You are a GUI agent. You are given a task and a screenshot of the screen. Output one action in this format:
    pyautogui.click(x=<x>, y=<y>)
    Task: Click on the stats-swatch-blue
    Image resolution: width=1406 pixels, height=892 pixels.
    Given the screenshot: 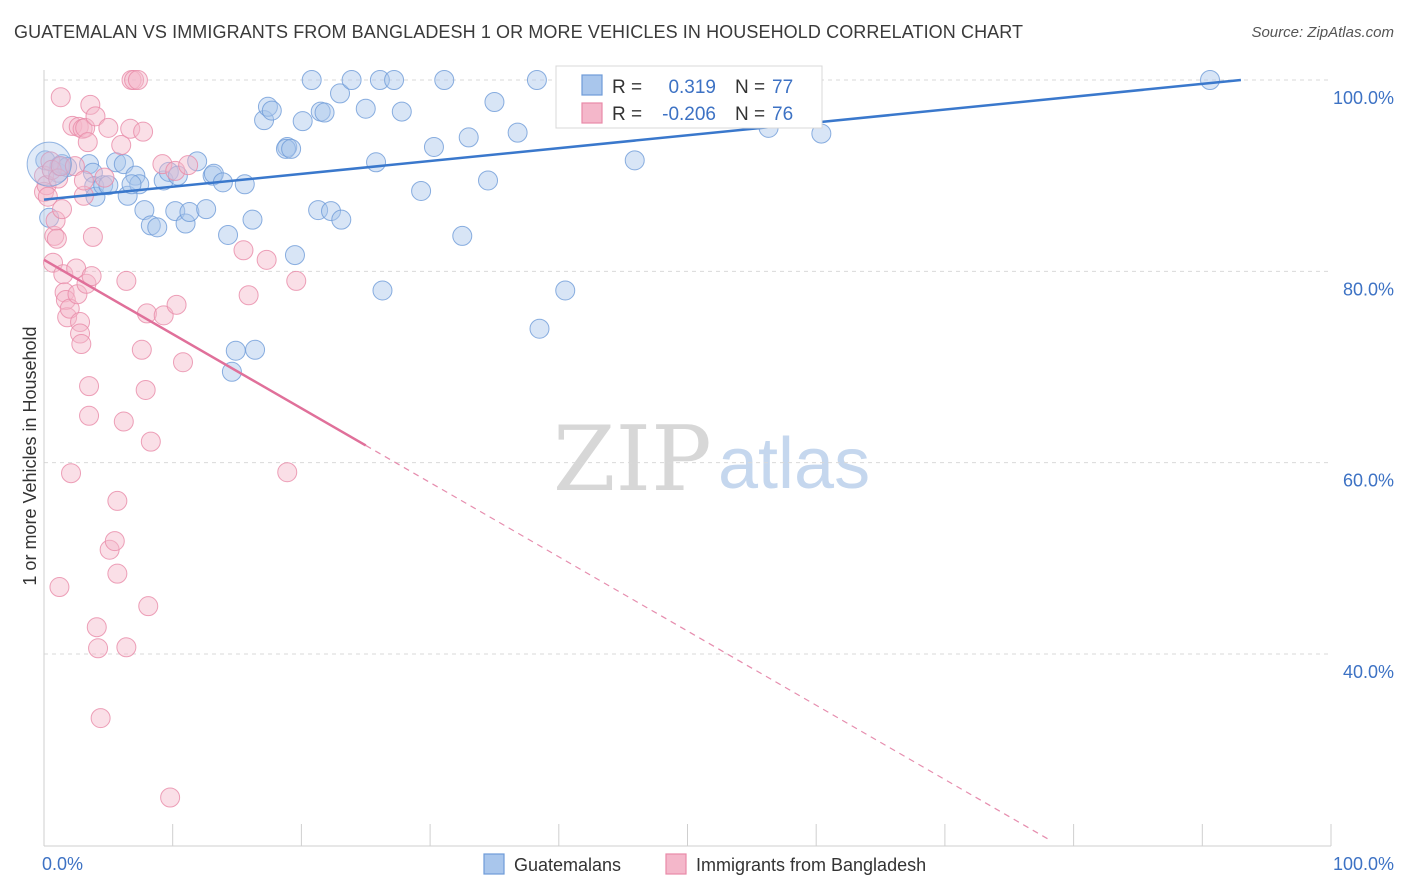 What is the action you would take?
    pyautogui.click(x=592, y=85)
    